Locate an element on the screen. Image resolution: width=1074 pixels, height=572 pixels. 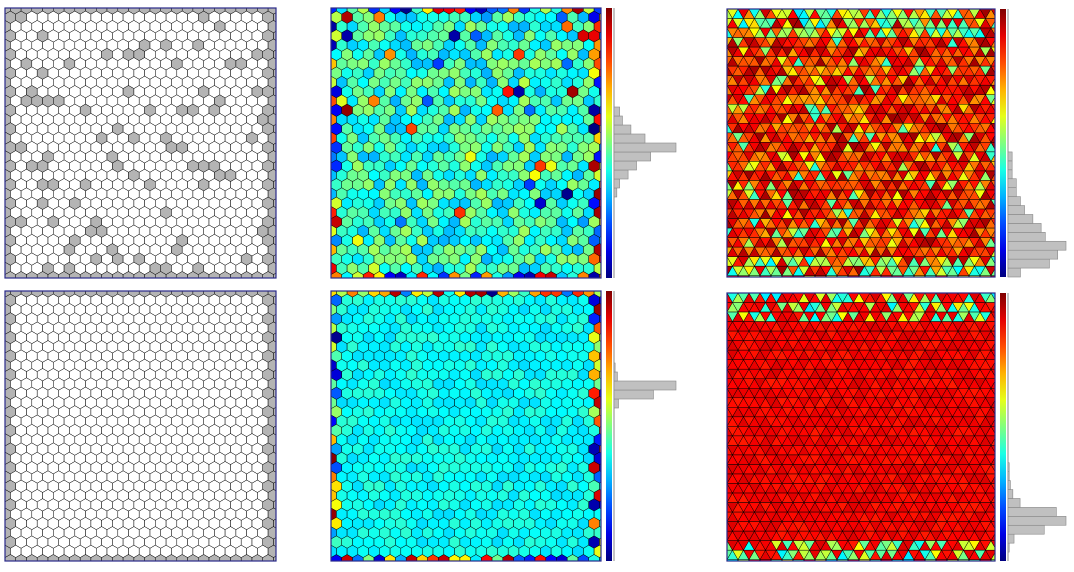
colorbar-bottom-right is located at coordinates (1003, 427).